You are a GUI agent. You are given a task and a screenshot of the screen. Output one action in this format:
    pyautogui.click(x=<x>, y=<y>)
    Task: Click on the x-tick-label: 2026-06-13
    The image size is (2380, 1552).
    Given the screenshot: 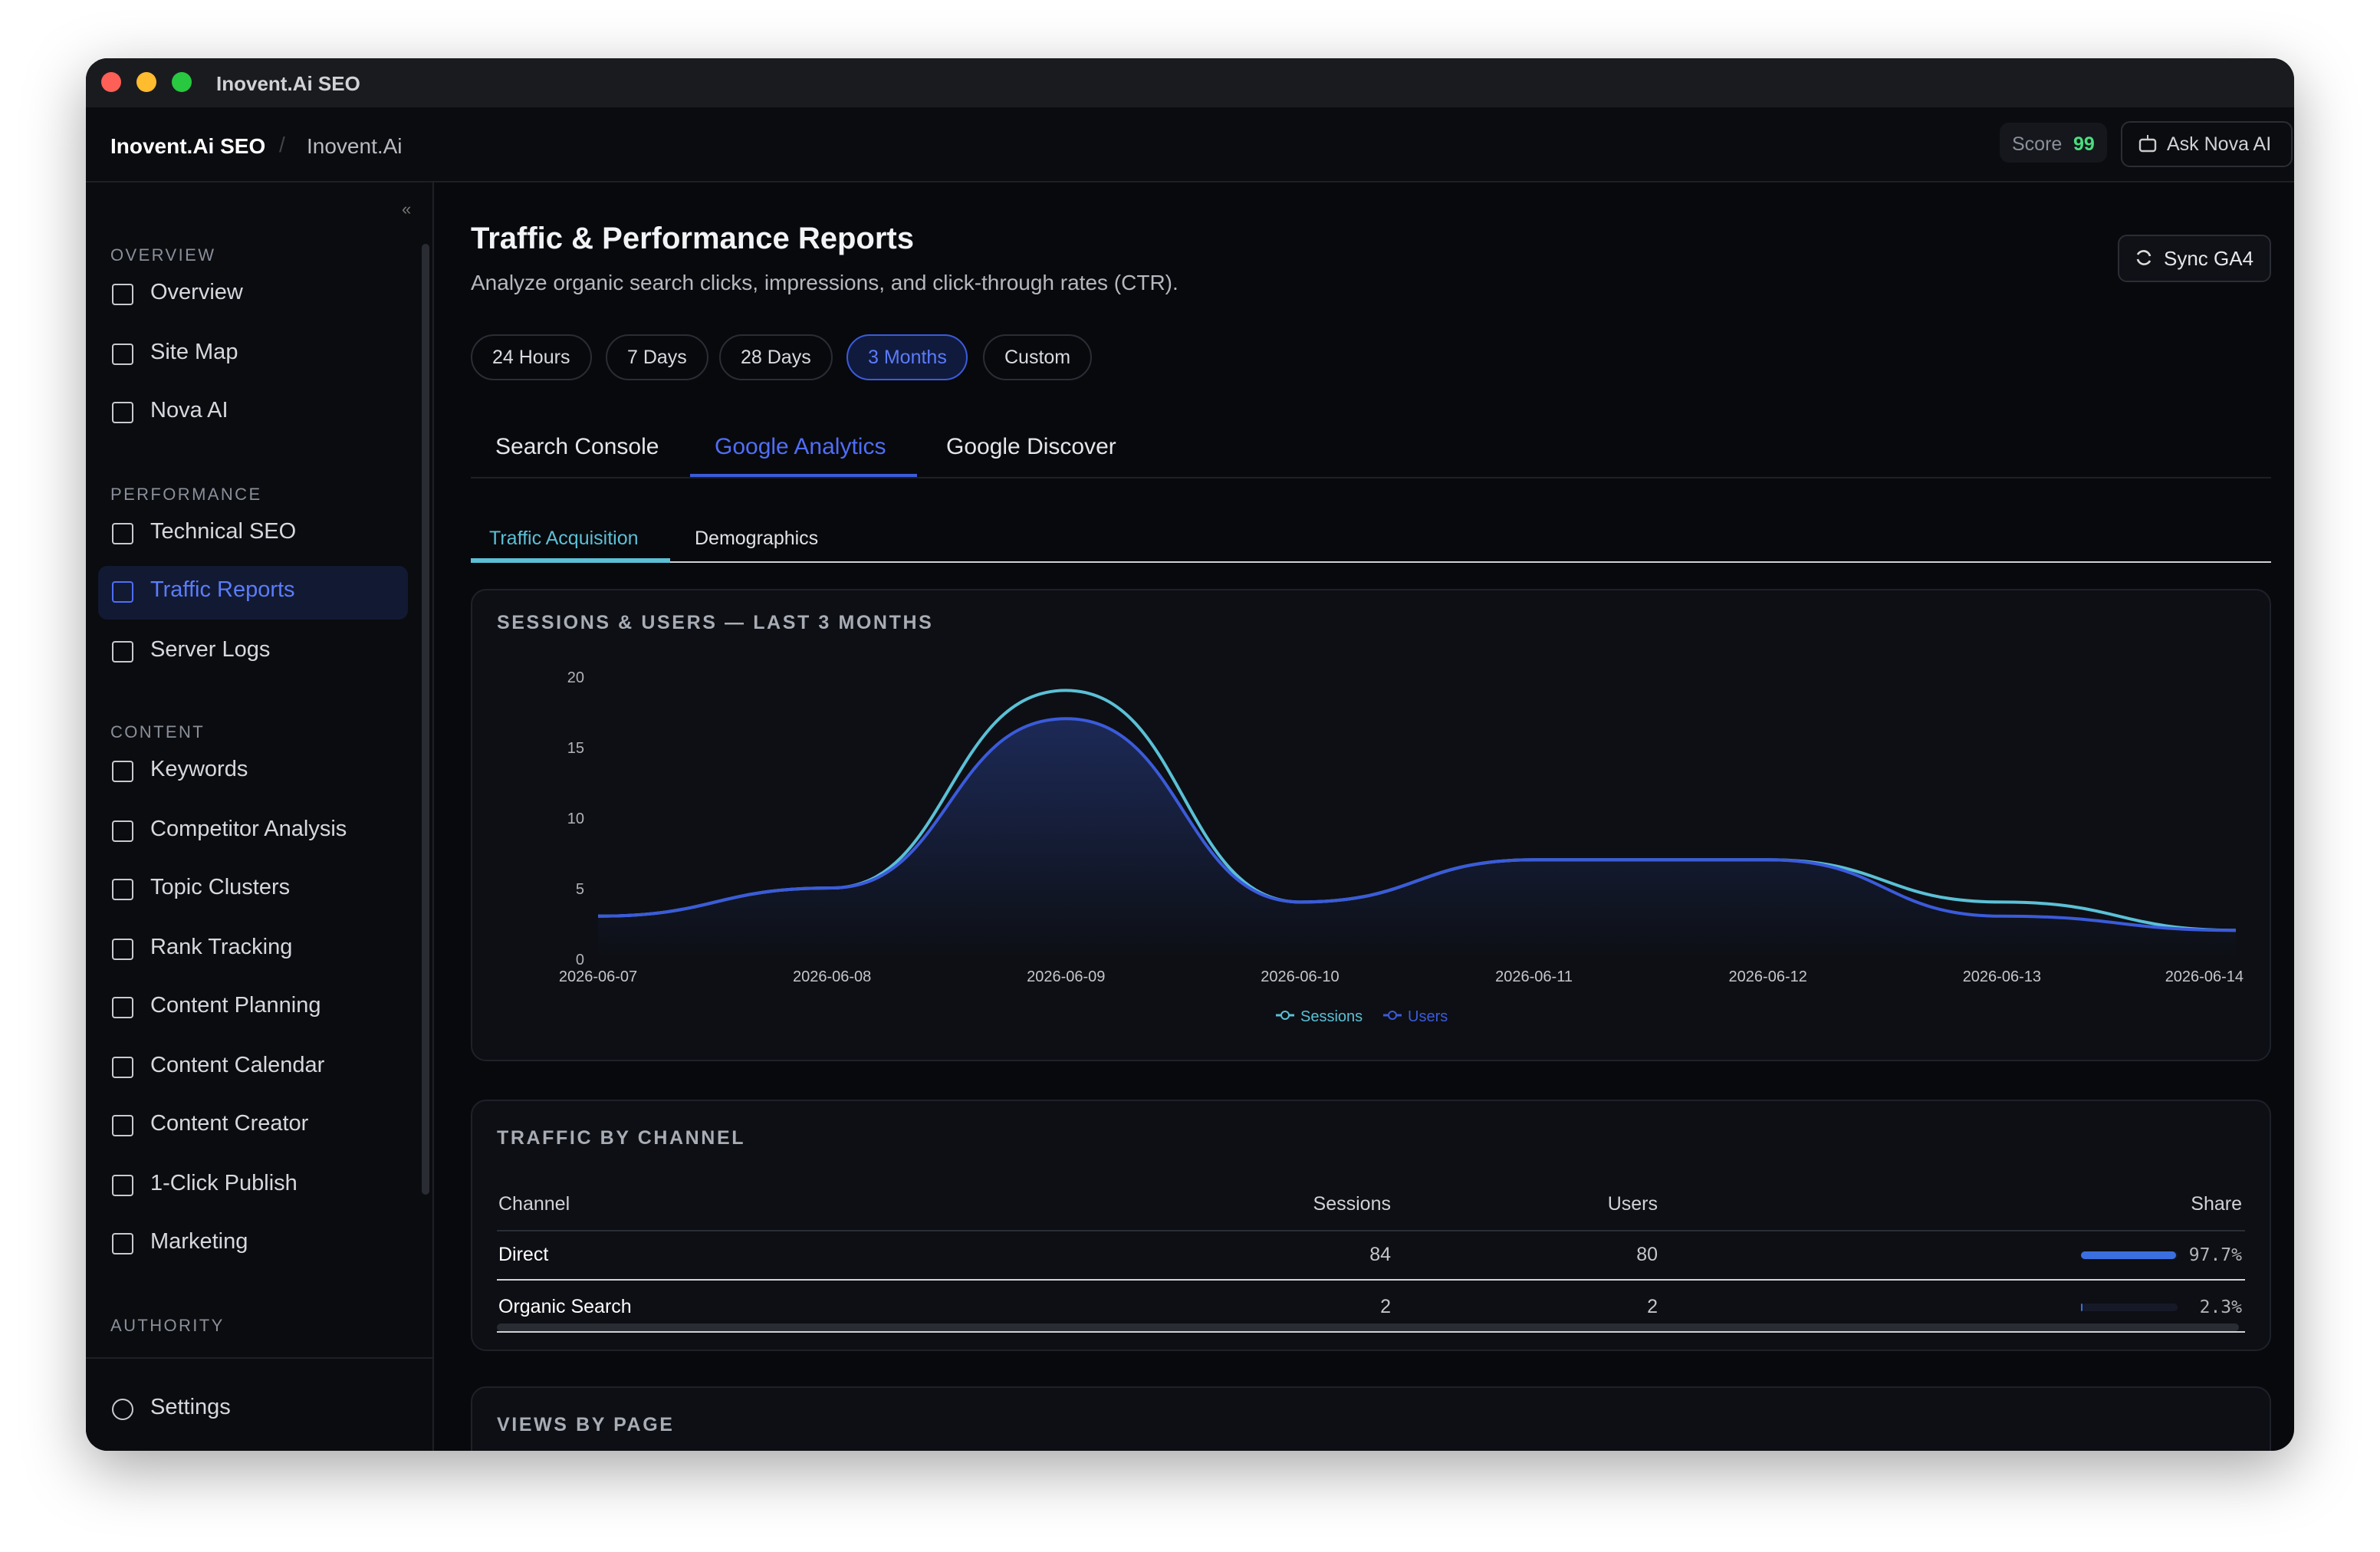 What is the action you would take?
    pyautogui.click(x=2002, y=977)
    